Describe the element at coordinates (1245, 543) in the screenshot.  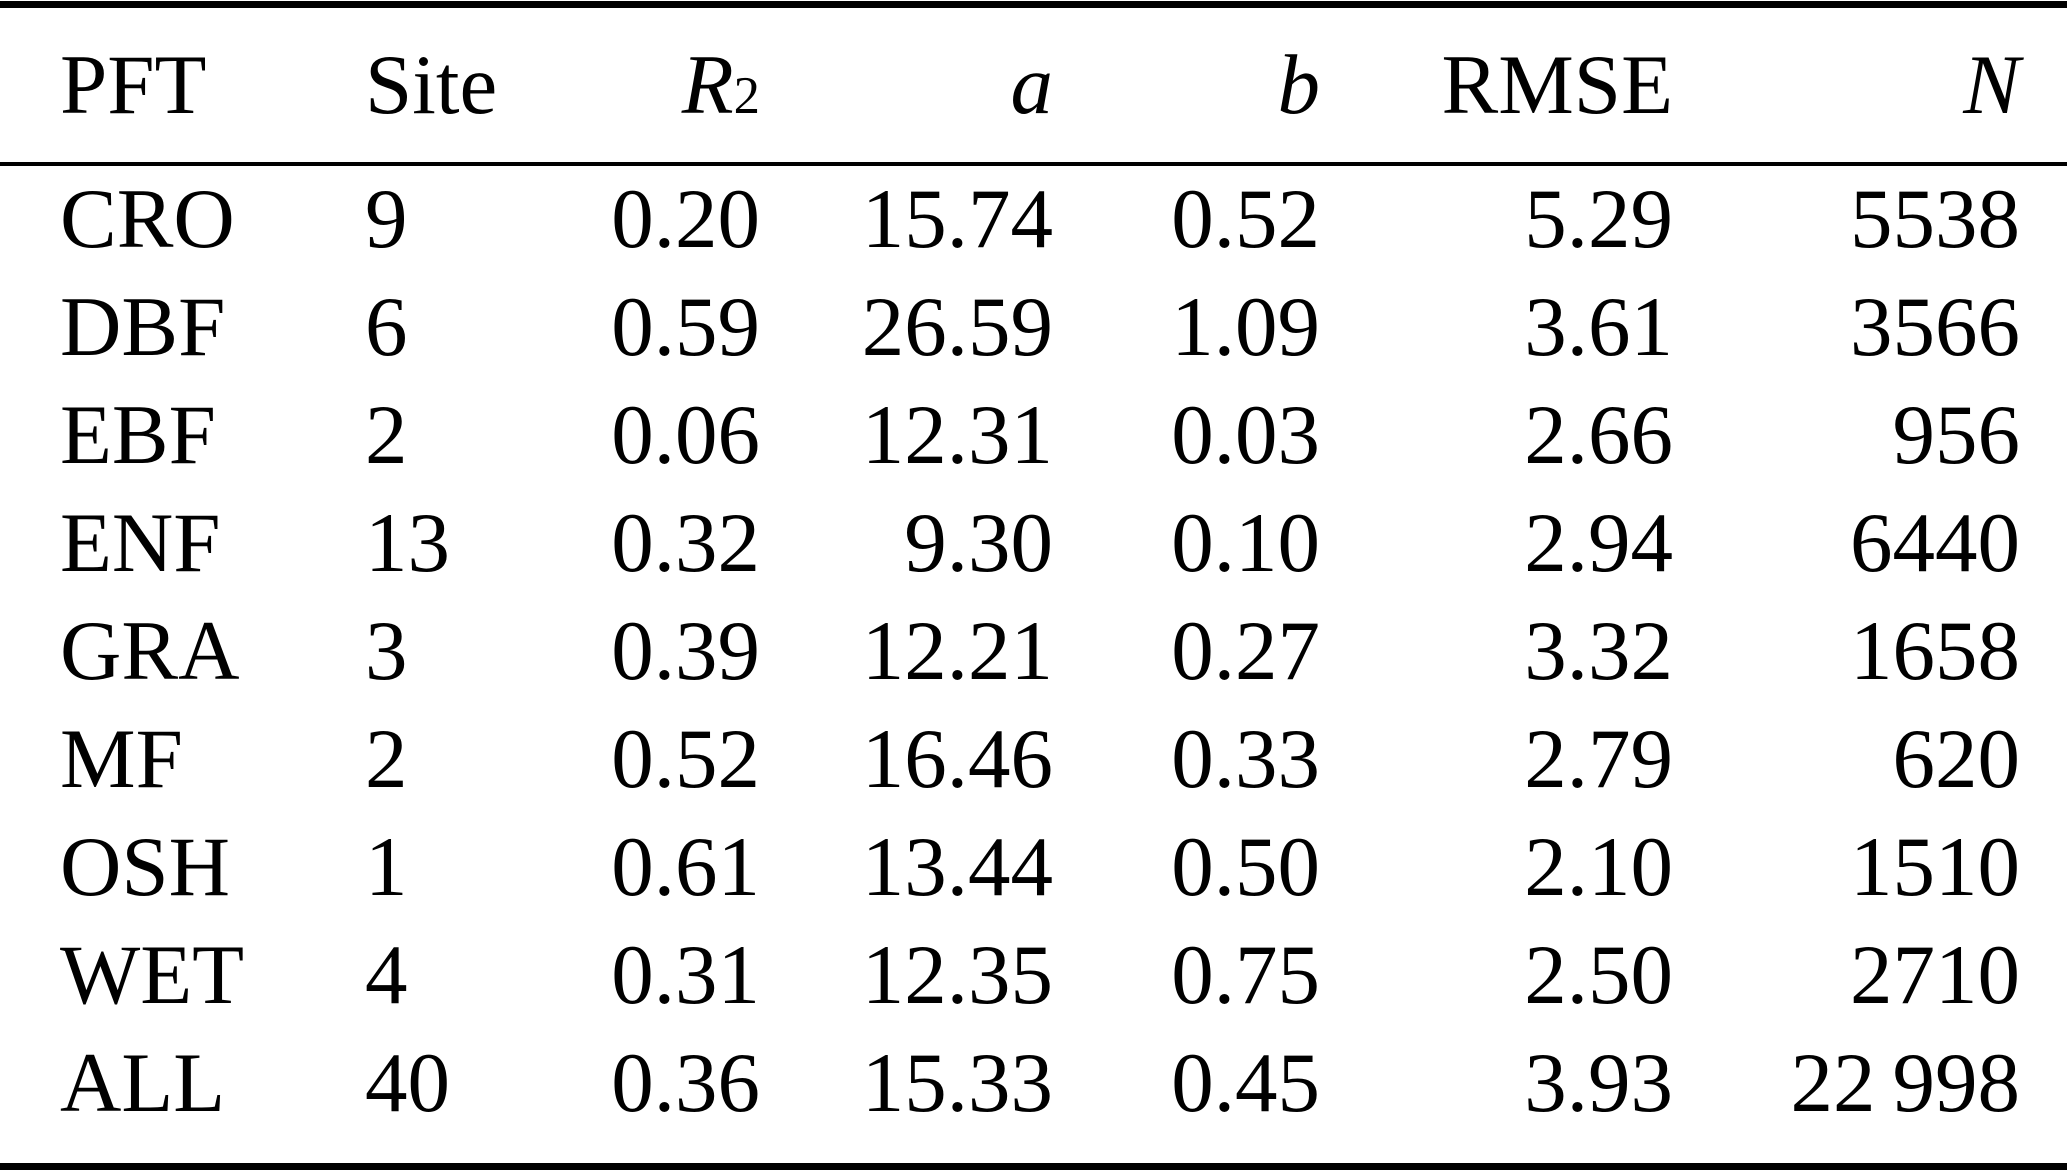
I see `cell-b: 0.10` at that location.